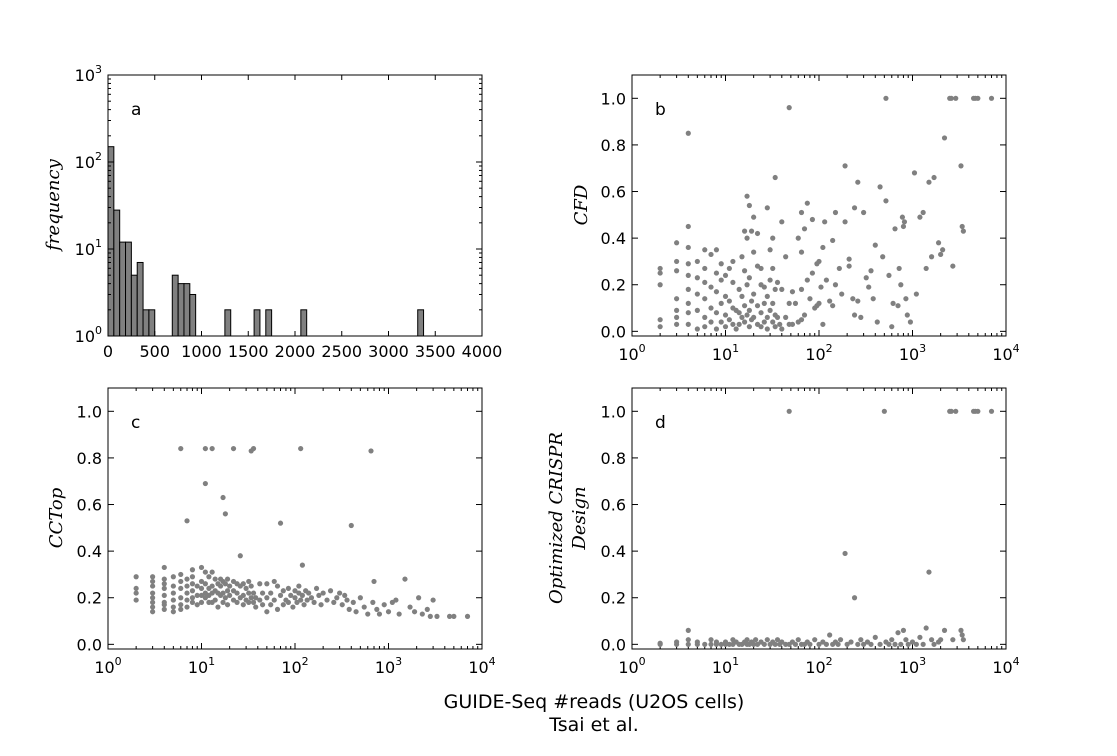 The width and height of the screenshot is (1117, 756). What do you see at coordinates (613, 505) in the screenshot?
I see `y-tick-label: 0.6` at bounding box center [613, 505].